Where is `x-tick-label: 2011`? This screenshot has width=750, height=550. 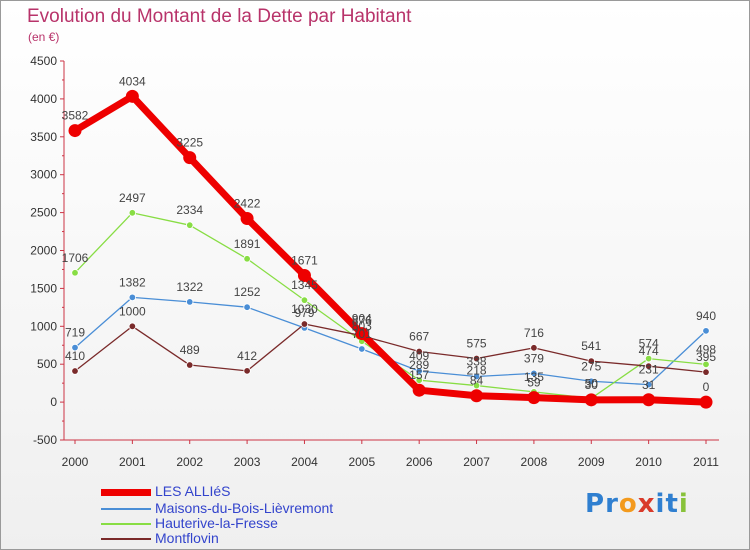
x-tick-label: 2011 is located at coordinates (706, 462).